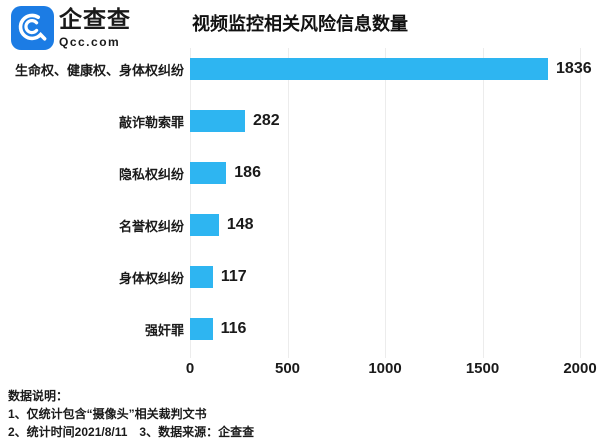 This screenshot has width=600, height=441. What do you see at coordinates (574, 68) in the screenshot?
I see `bar-value: 1836` at bounding box center [574, 68].